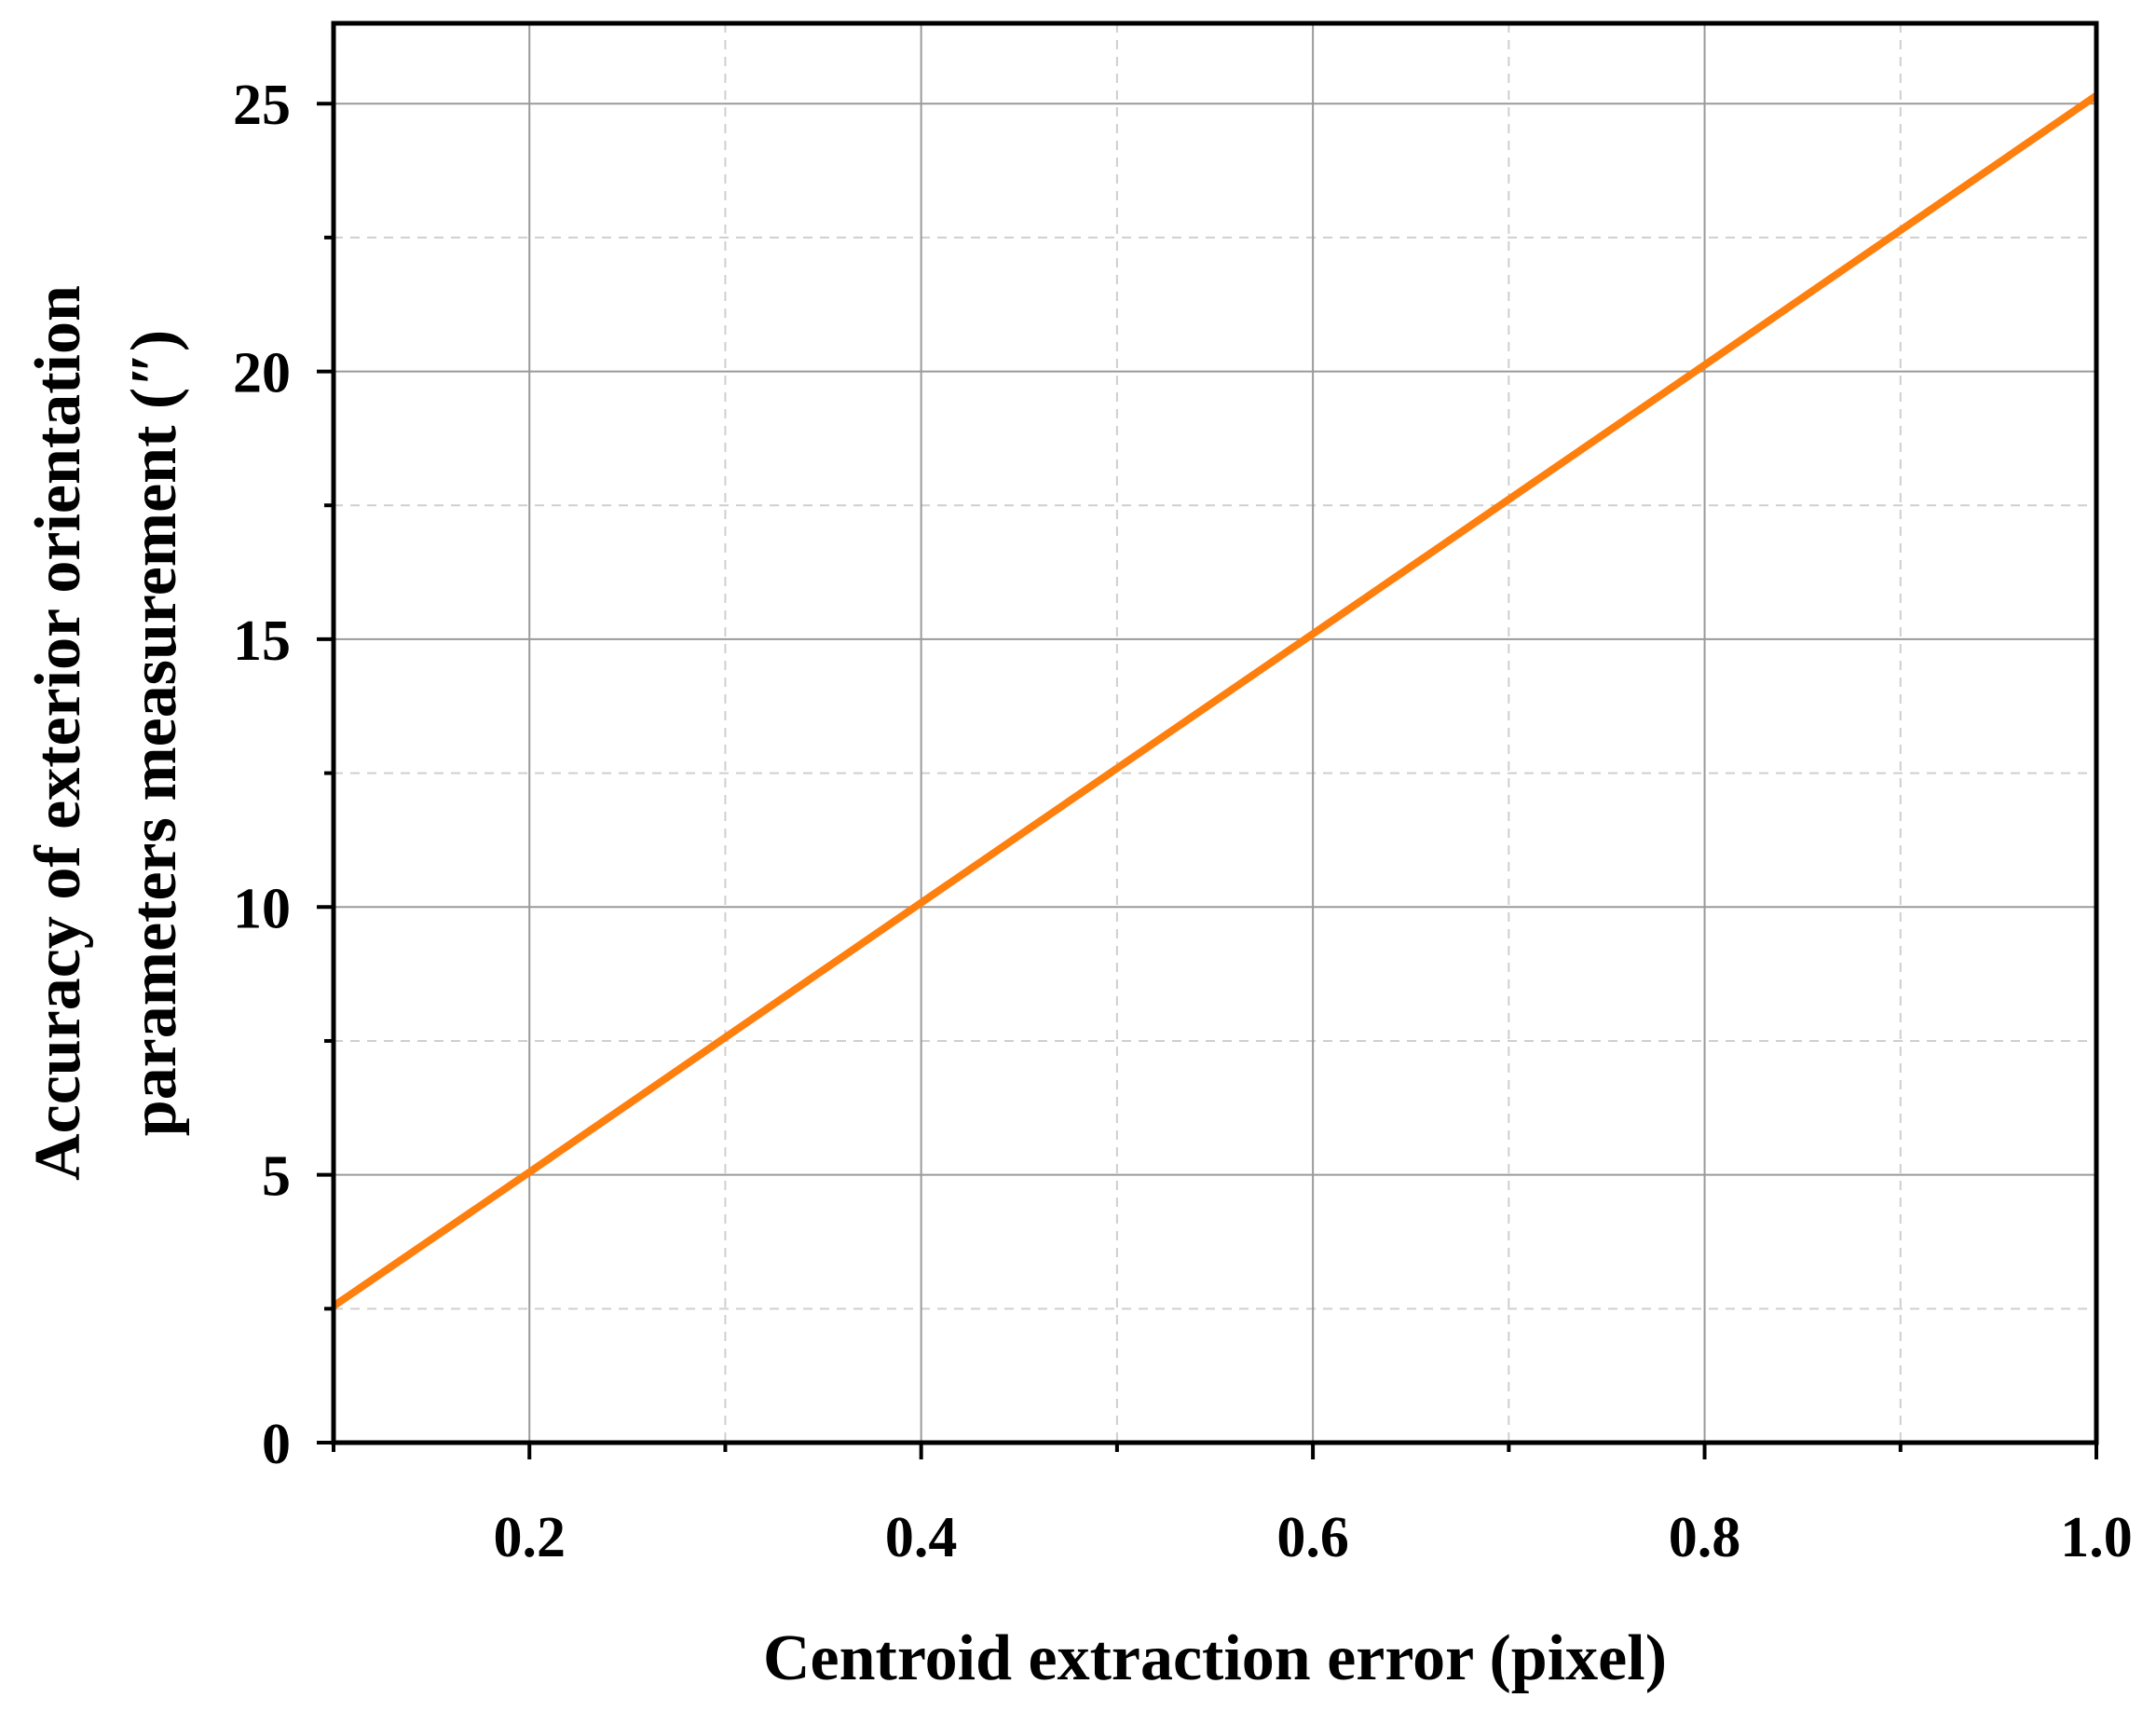 This screenshot has width=2156, height=1725. I want to click on x-axis-title: Centroid extraction error (pixel), so click(1215, 1658).